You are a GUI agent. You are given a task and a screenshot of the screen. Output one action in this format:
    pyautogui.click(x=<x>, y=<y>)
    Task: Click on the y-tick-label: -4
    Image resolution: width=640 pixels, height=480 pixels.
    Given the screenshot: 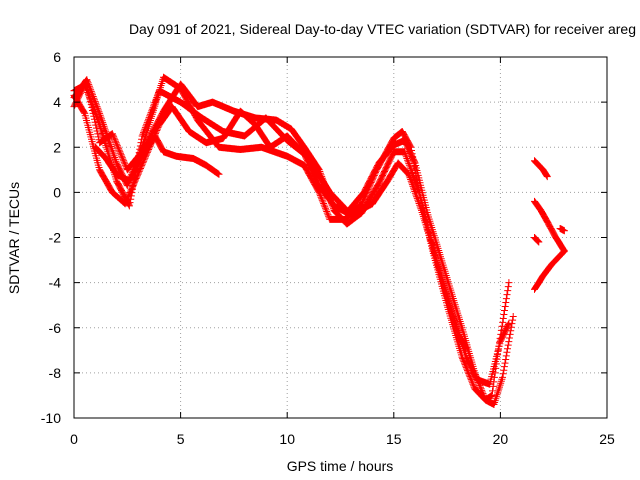 What is the action you would take?
    pyautogui.click(x=55, y=283)
    